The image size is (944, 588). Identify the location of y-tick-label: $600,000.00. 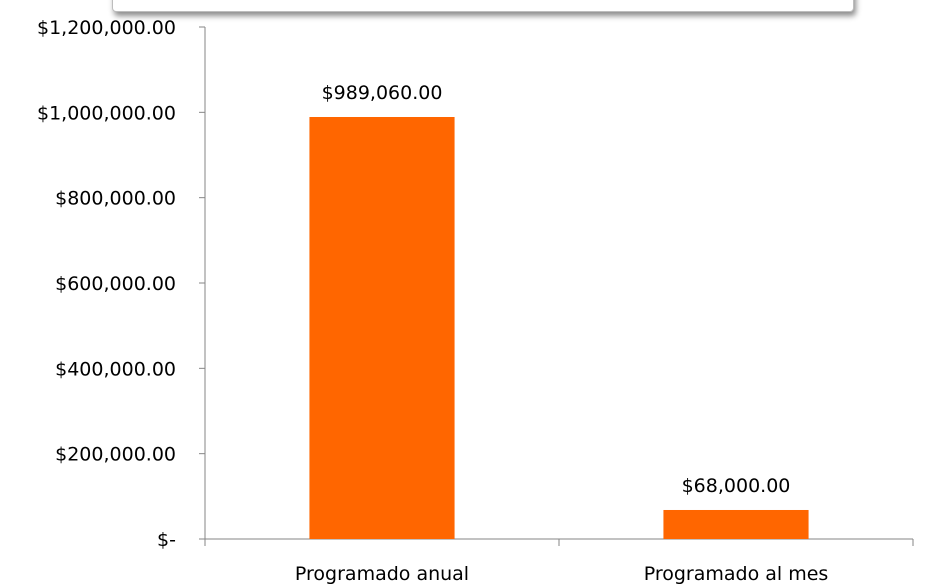
(115, 284).